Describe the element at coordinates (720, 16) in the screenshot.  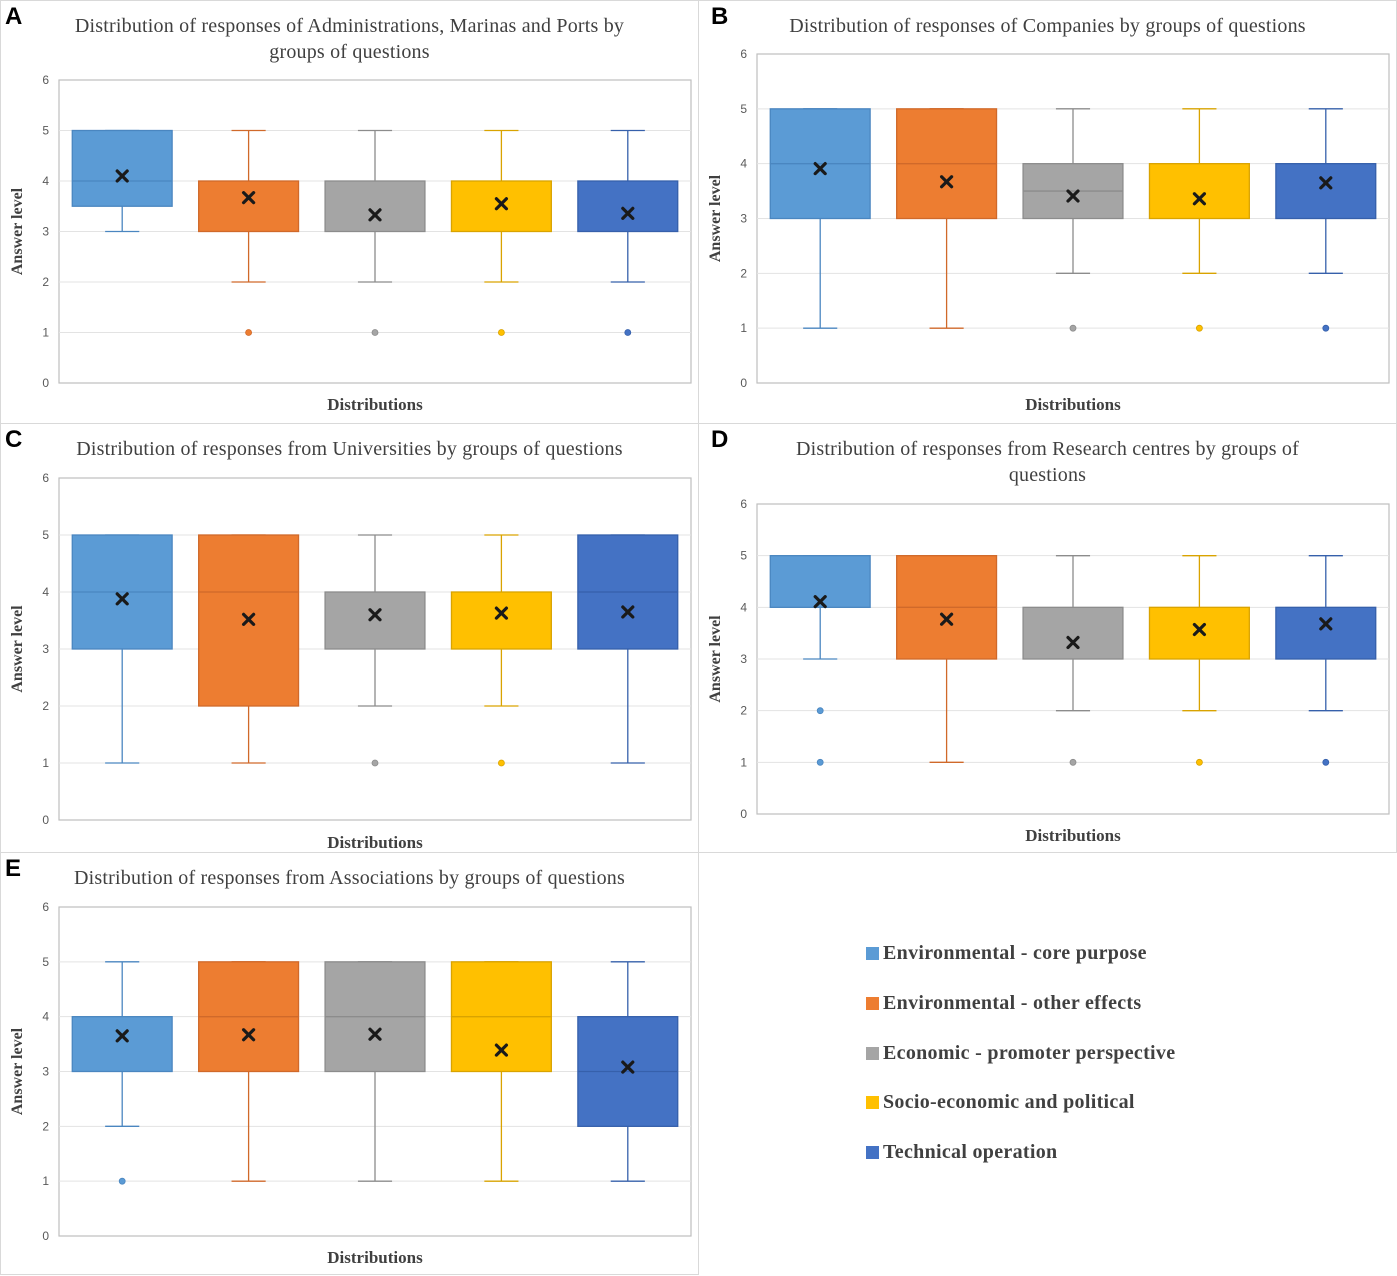
I see `panel-letter-b: B` at that location.